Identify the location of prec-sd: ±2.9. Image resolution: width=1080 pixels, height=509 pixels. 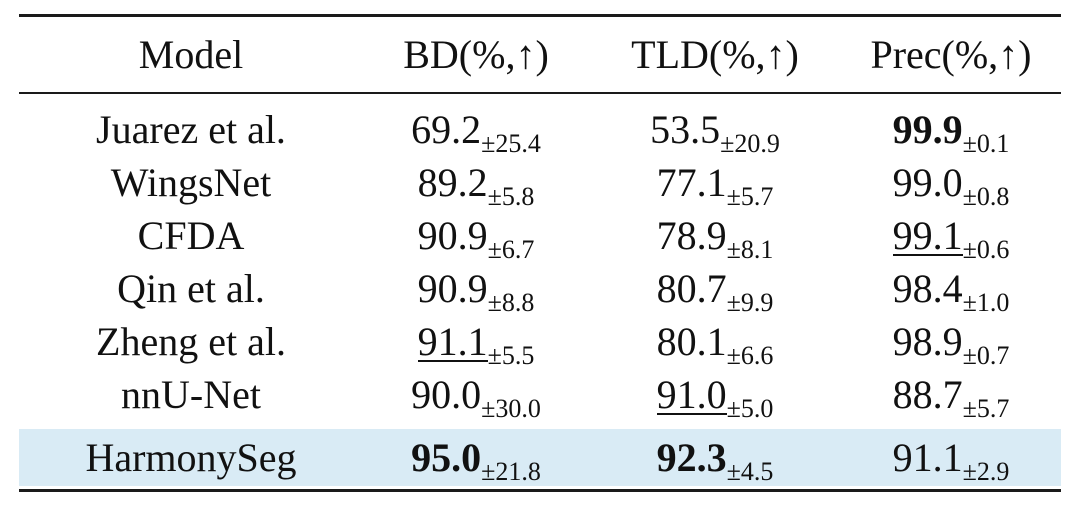
(986, 471).